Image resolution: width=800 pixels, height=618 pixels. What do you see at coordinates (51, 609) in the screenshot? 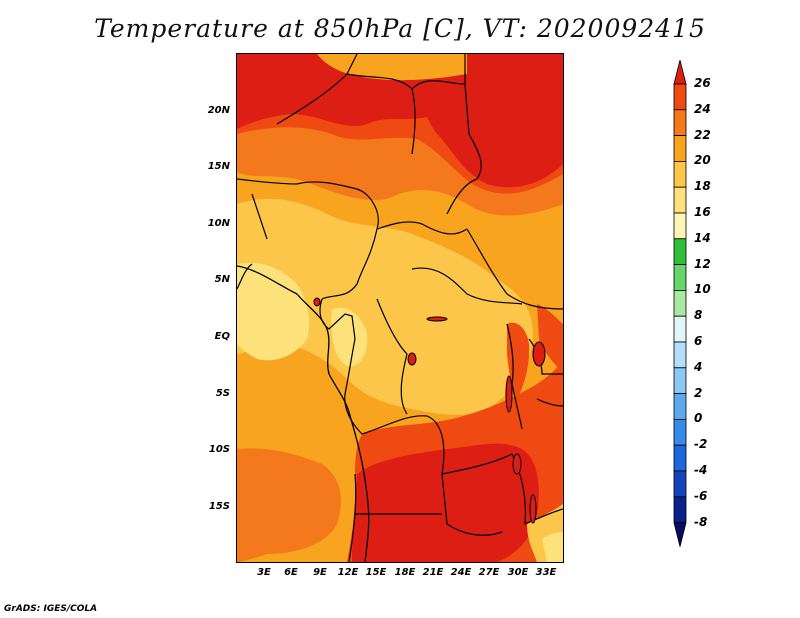
I see `footer-credit: GrADS: IGES/COLA` at bounding box center [51, 609].